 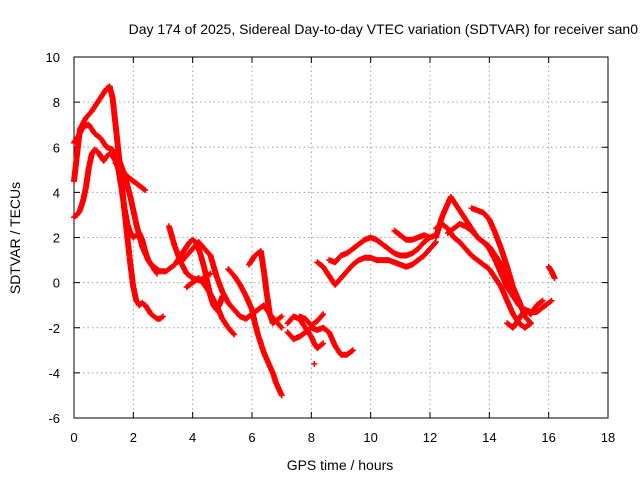 What do you see at coordinates (192, 437) in the screenshot?
I see `x-tick-label: 4` at bounding box center [192, 437].